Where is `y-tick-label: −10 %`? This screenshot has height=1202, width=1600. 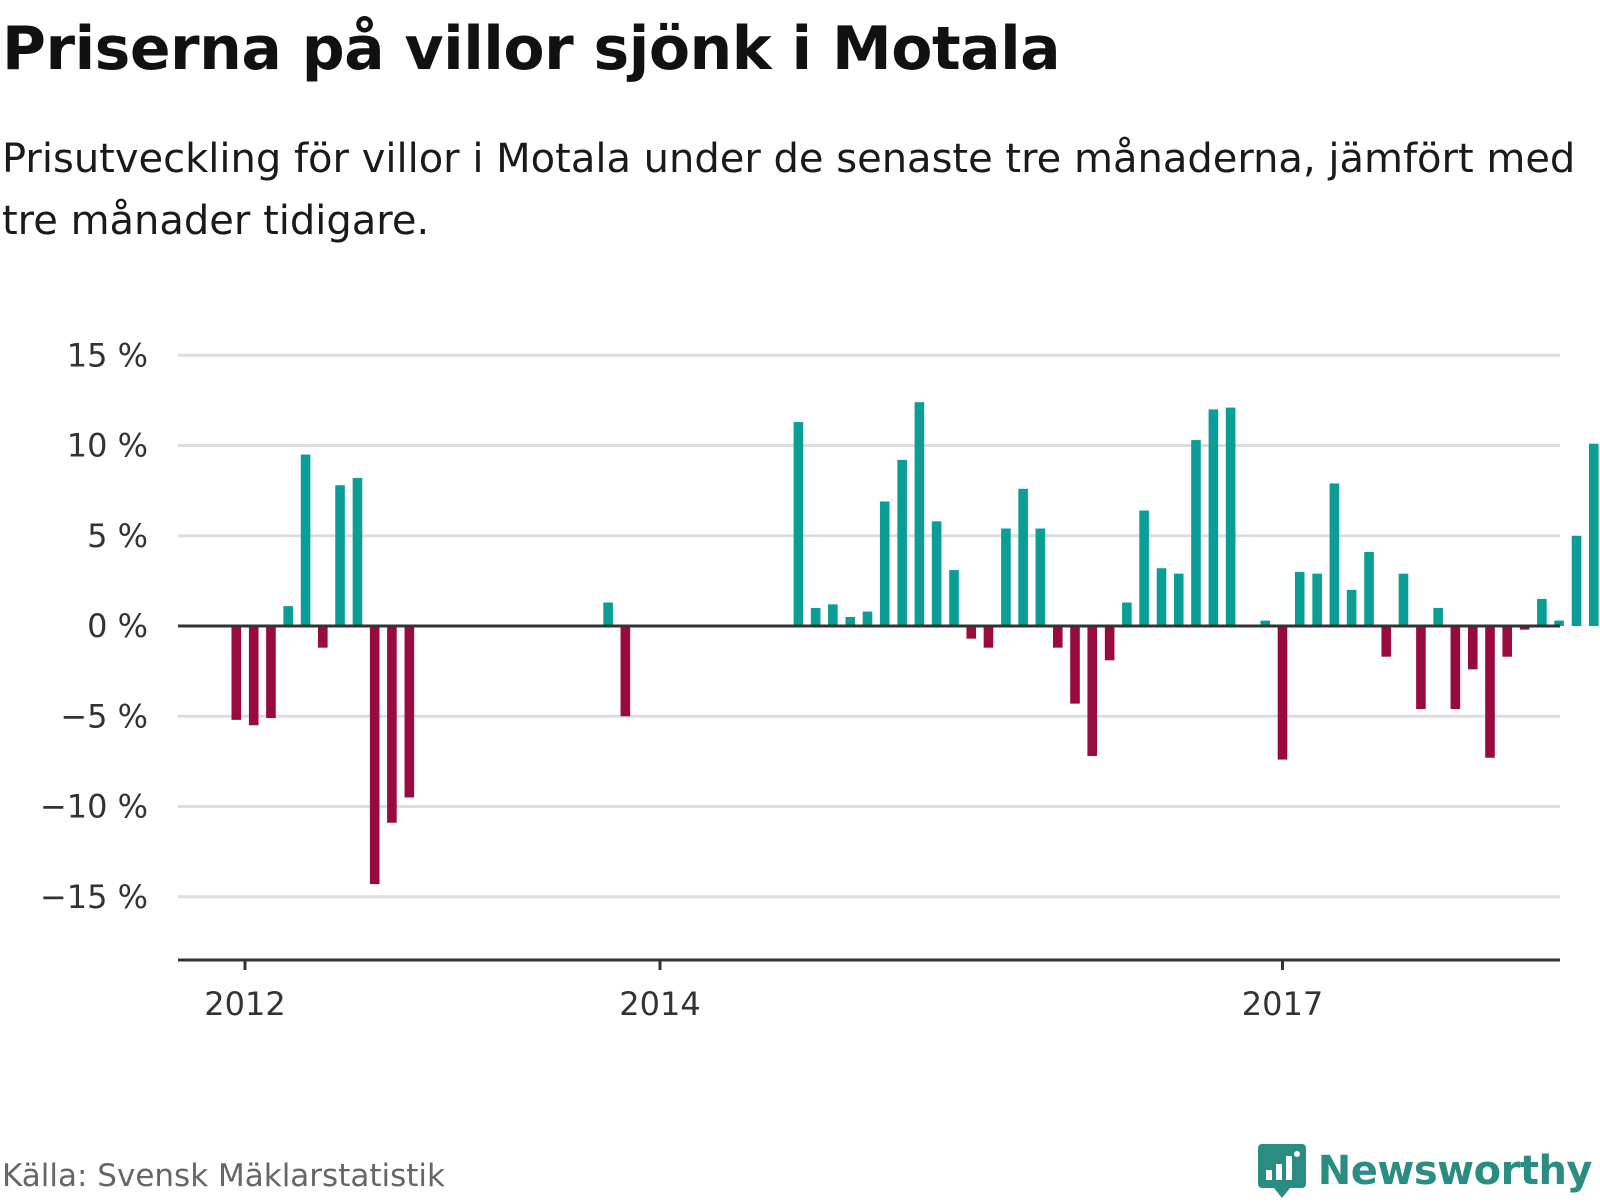
y-tick-label: −10 % is located at coordinates (94, 807).